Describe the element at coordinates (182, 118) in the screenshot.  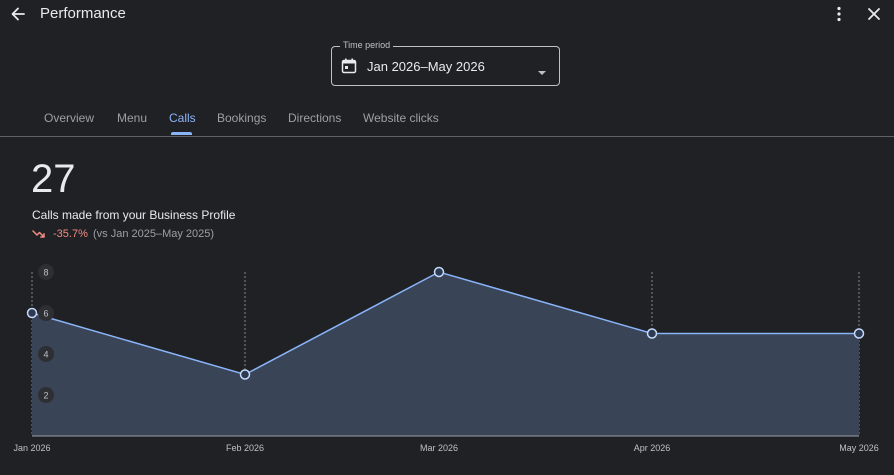
I see `tab-calls: Calls` at that location.